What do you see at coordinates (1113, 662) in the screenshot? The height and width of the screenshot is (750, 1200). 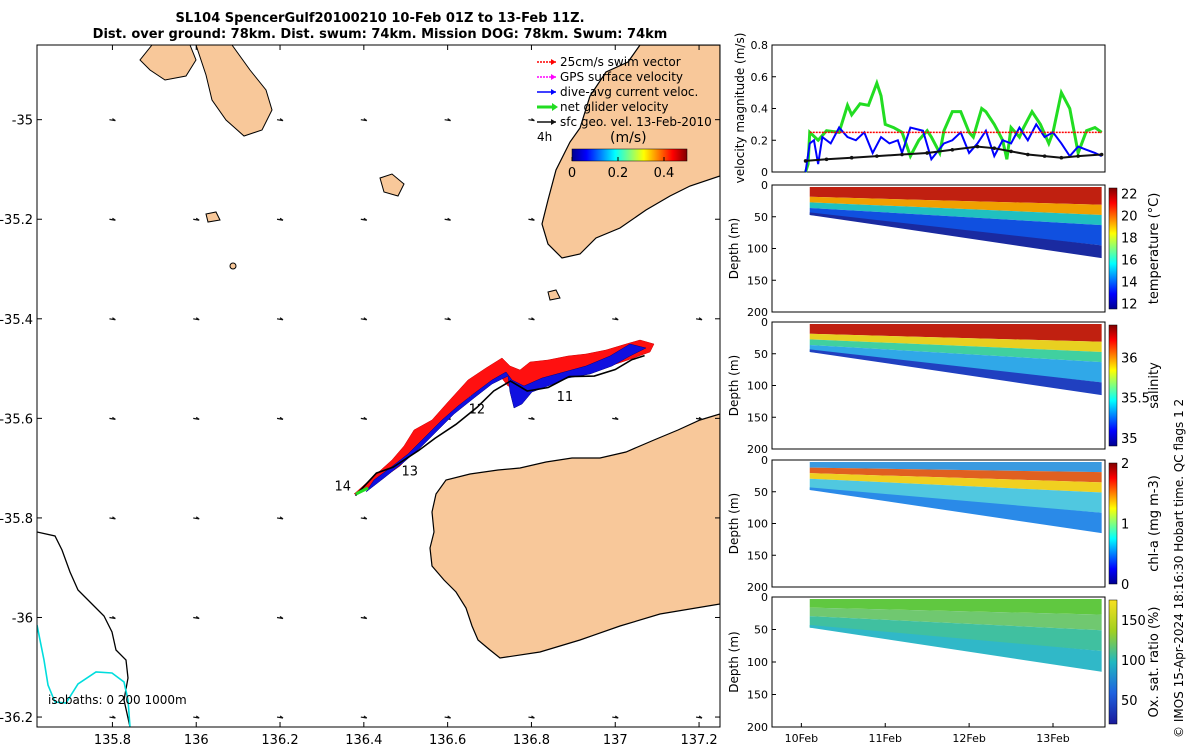 I see `section-colorbar` at bounding box center [1113, 662].